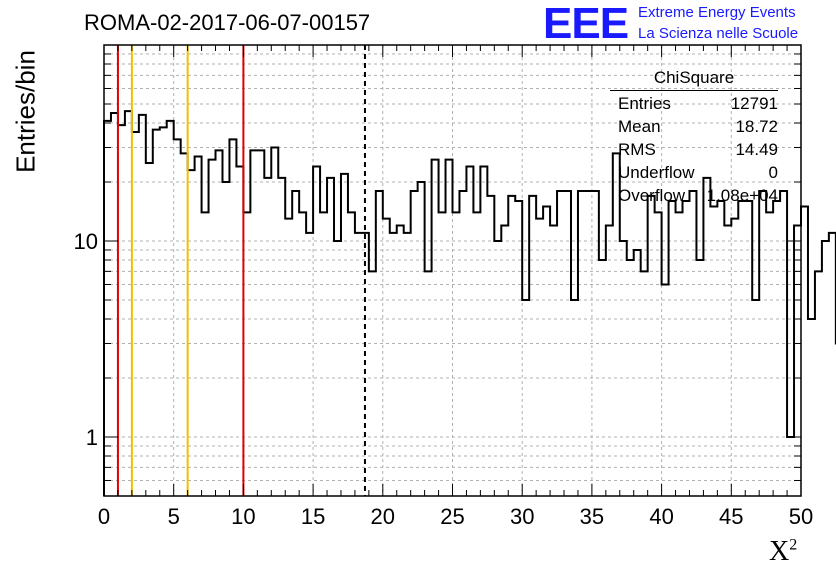 The width and height of the screenshot is (836, 572). Describe the element at coordinates (694, 126) in the screenshot. I see `stats-row-mean: Mean 18.72` at that location.